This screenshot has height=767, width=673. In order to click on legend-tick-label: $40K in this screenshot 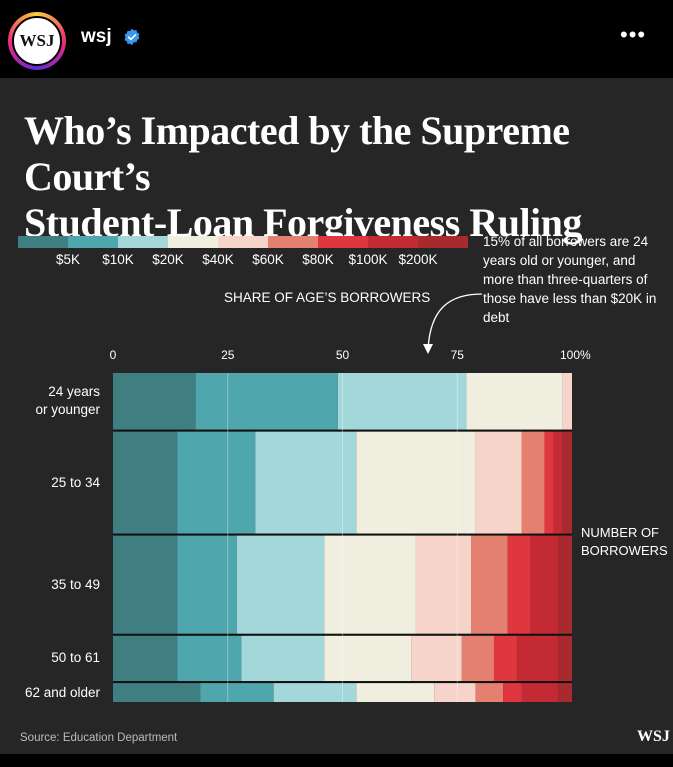, I will do `click(218, 259)`.